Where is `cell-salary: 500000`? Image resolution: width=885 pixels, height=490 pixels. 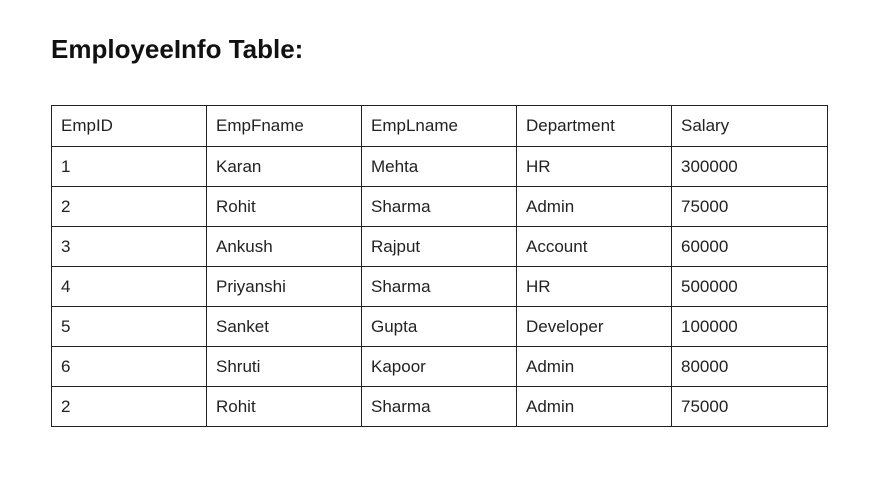 cell-salary: 500000 is located at coordinates (749, 286).